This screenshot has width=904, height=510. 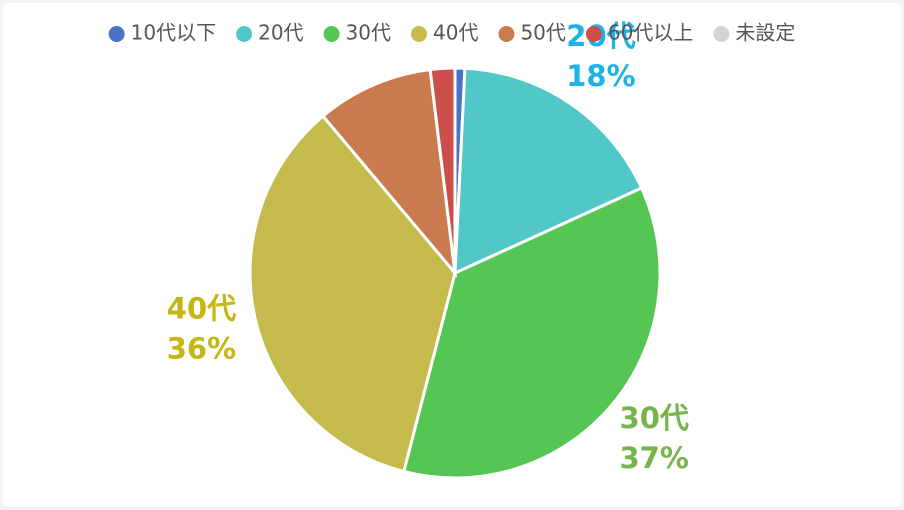 I want to click on slice-value-label: 18%, so click(x=600, y=76).